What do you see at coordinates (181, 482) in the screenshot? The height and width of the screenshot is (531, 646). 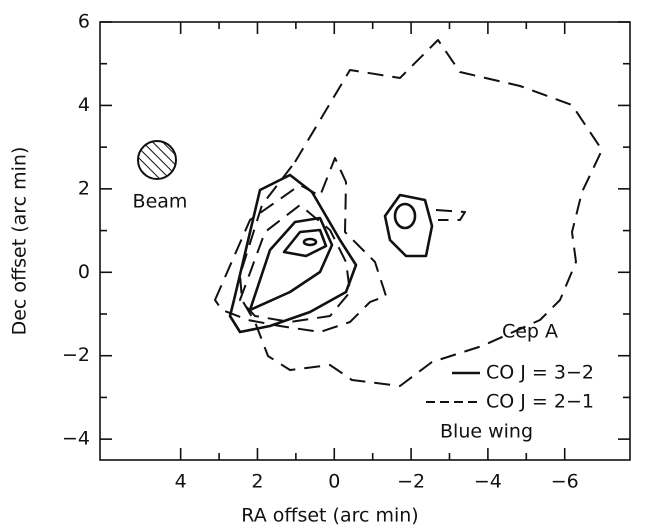 I see `x-tick-label: 4` at bounding box center [181, 482].